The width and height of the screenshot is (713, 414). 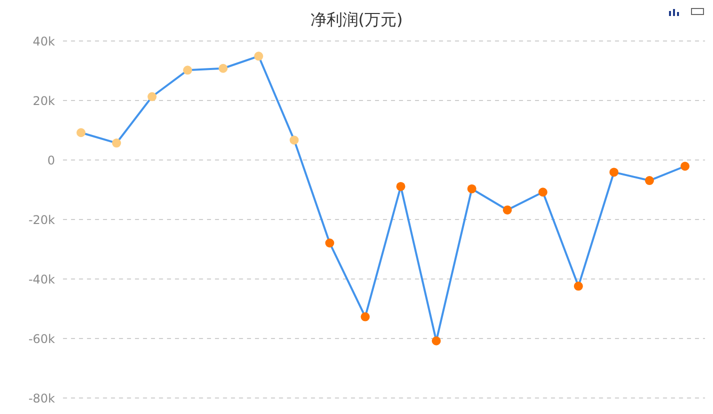 I want to click on y-tick-label: -40k, so click(x=42, y=279).